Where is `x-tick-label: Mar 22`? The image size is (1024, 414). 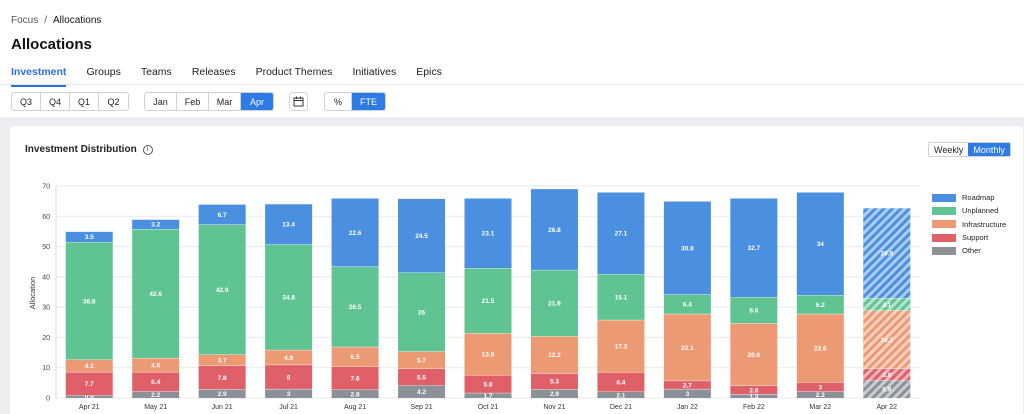
x-tick-label: Mar 22 is located at coordinates (820, 407).